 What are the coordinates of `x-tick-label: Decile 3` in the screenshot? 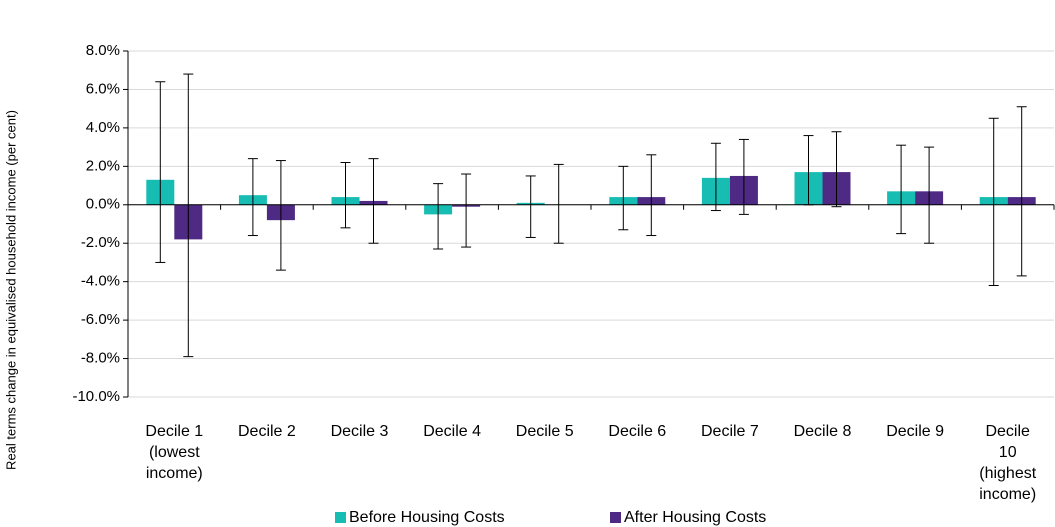 It's located at (360, 431).